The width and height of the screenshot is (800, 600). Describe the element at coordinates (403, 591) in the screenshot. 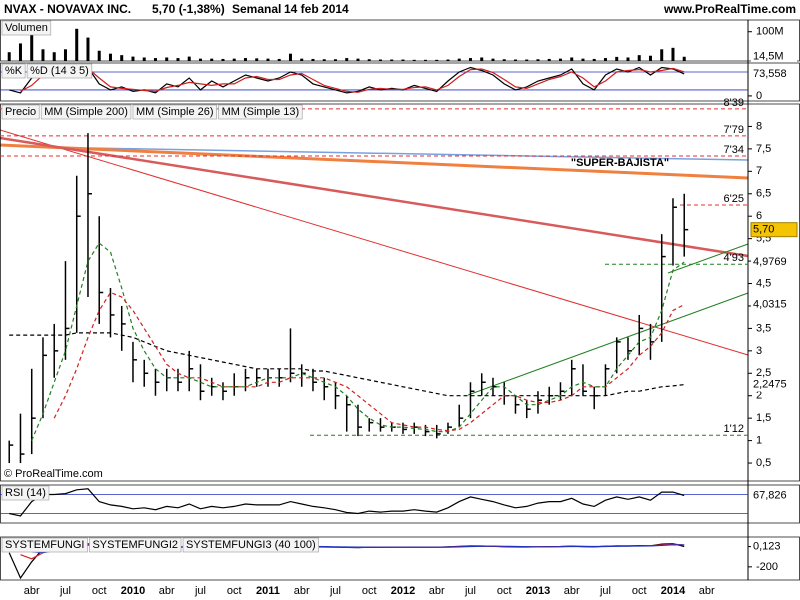

I see `x-tick-label: 2012` at that location.